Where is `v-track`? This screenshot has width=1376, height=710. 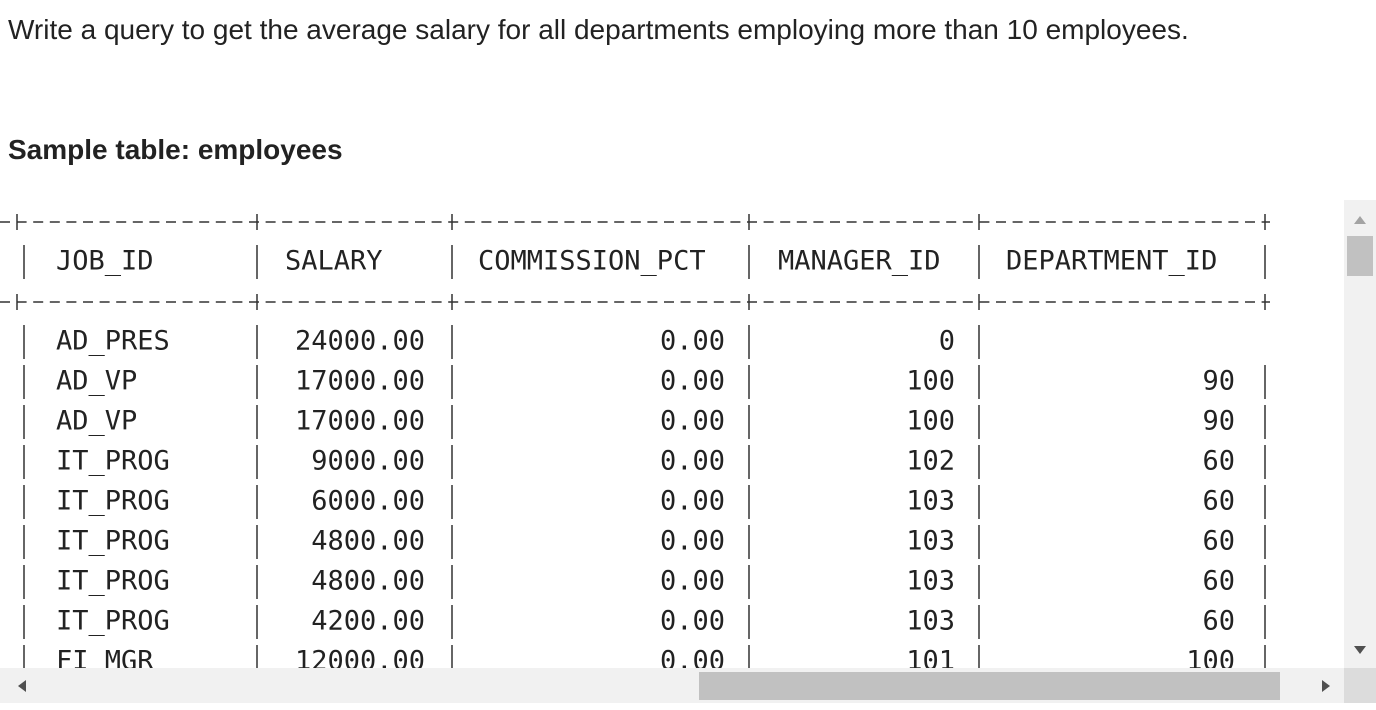
v-track is located at coordinates (1360, 434).